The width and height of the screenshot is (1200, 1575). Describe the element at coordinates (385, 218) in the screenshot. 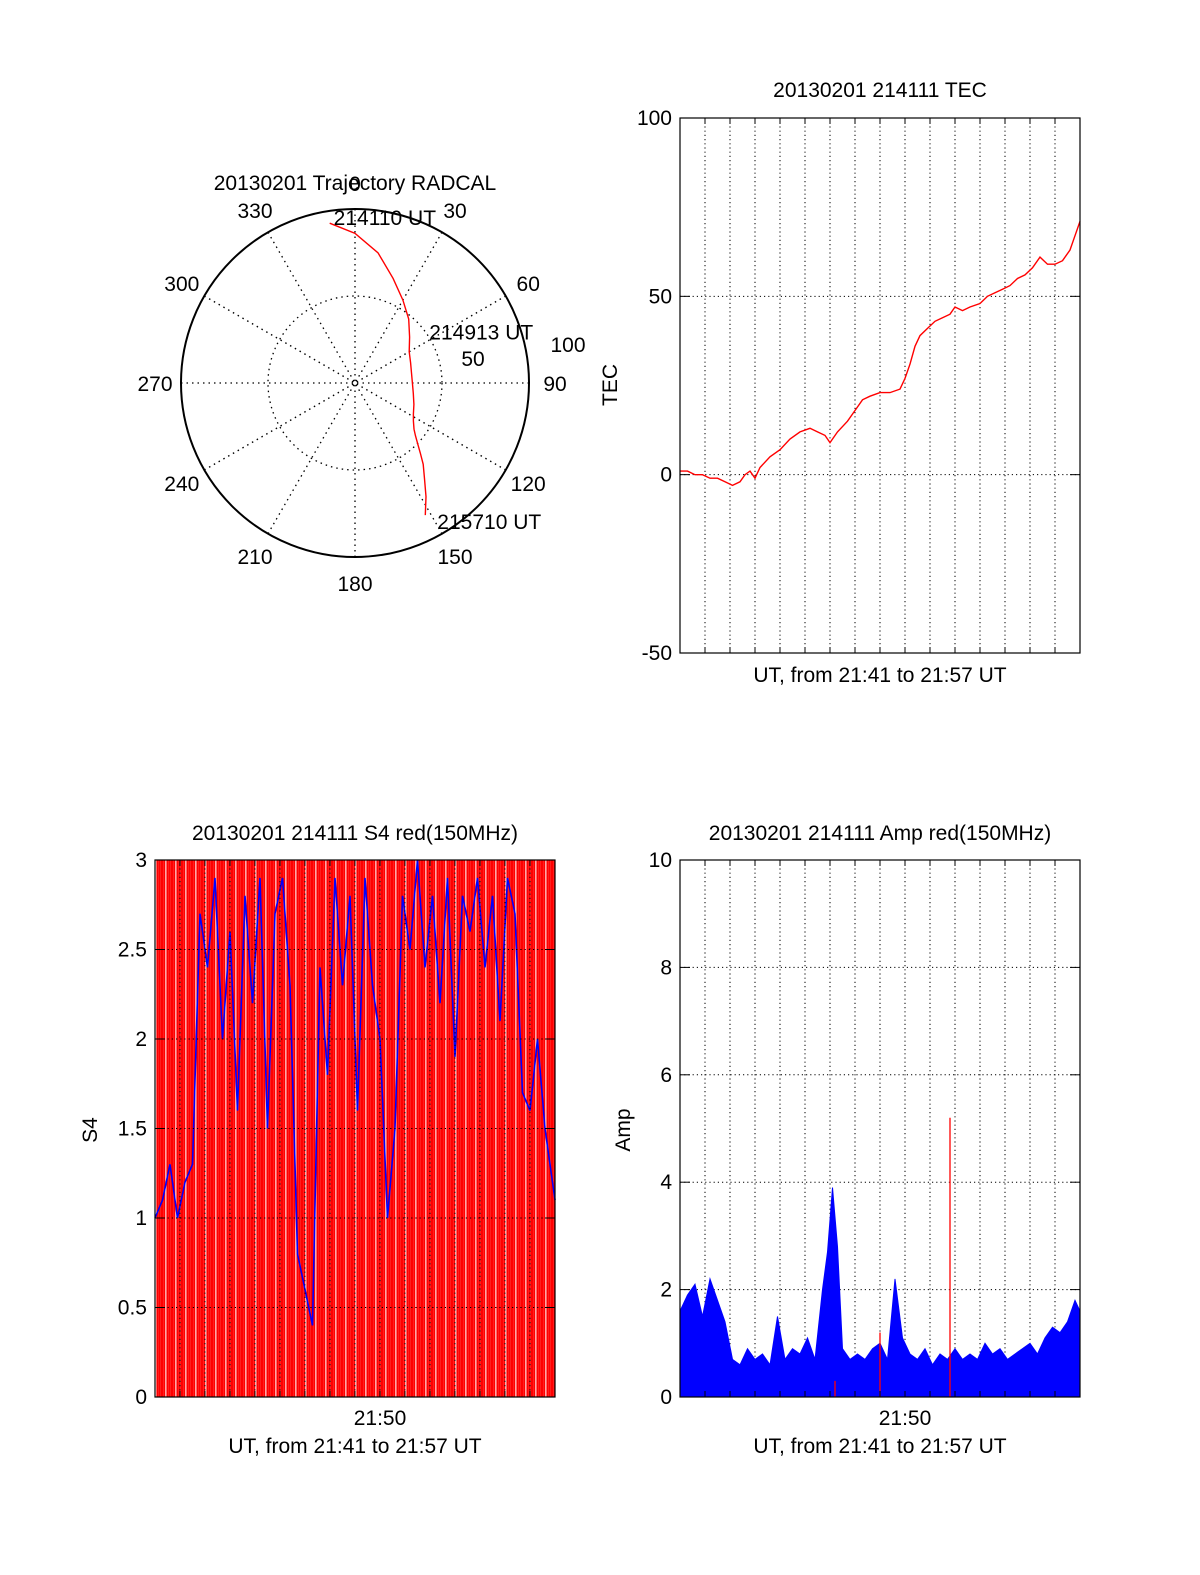

I see `polar-annotation: 214110 UT` at that location.